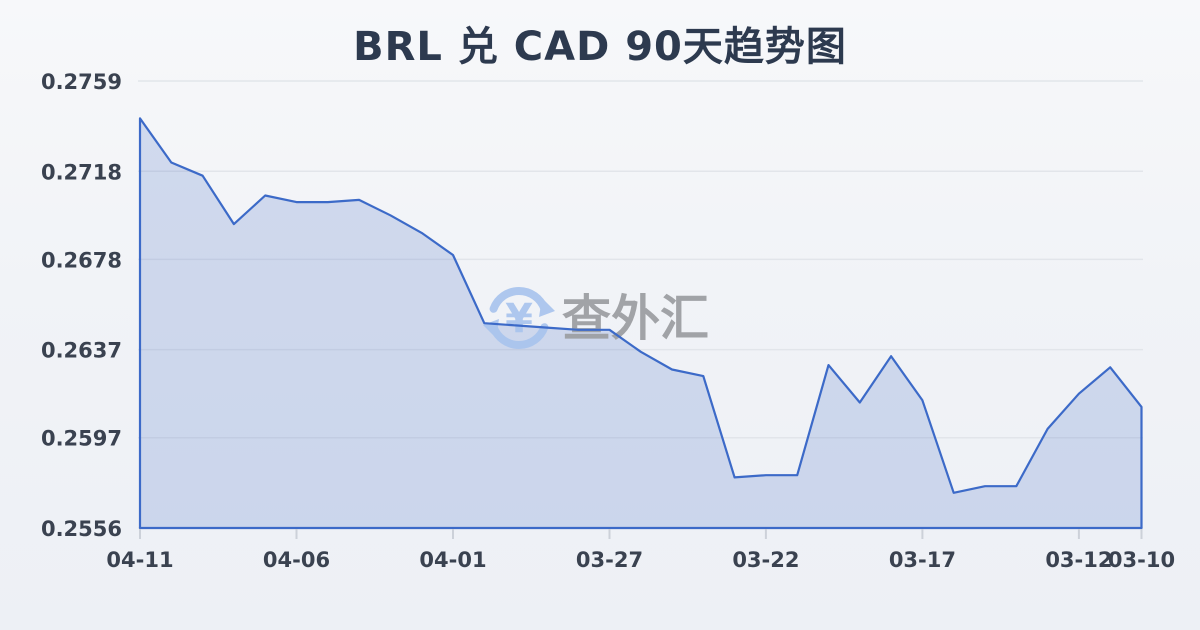  What do you see at coordinates (81, 260) in the screenshot?
I see `y-axis-tick-label: 0.2678` at bounding box center [81, 260].